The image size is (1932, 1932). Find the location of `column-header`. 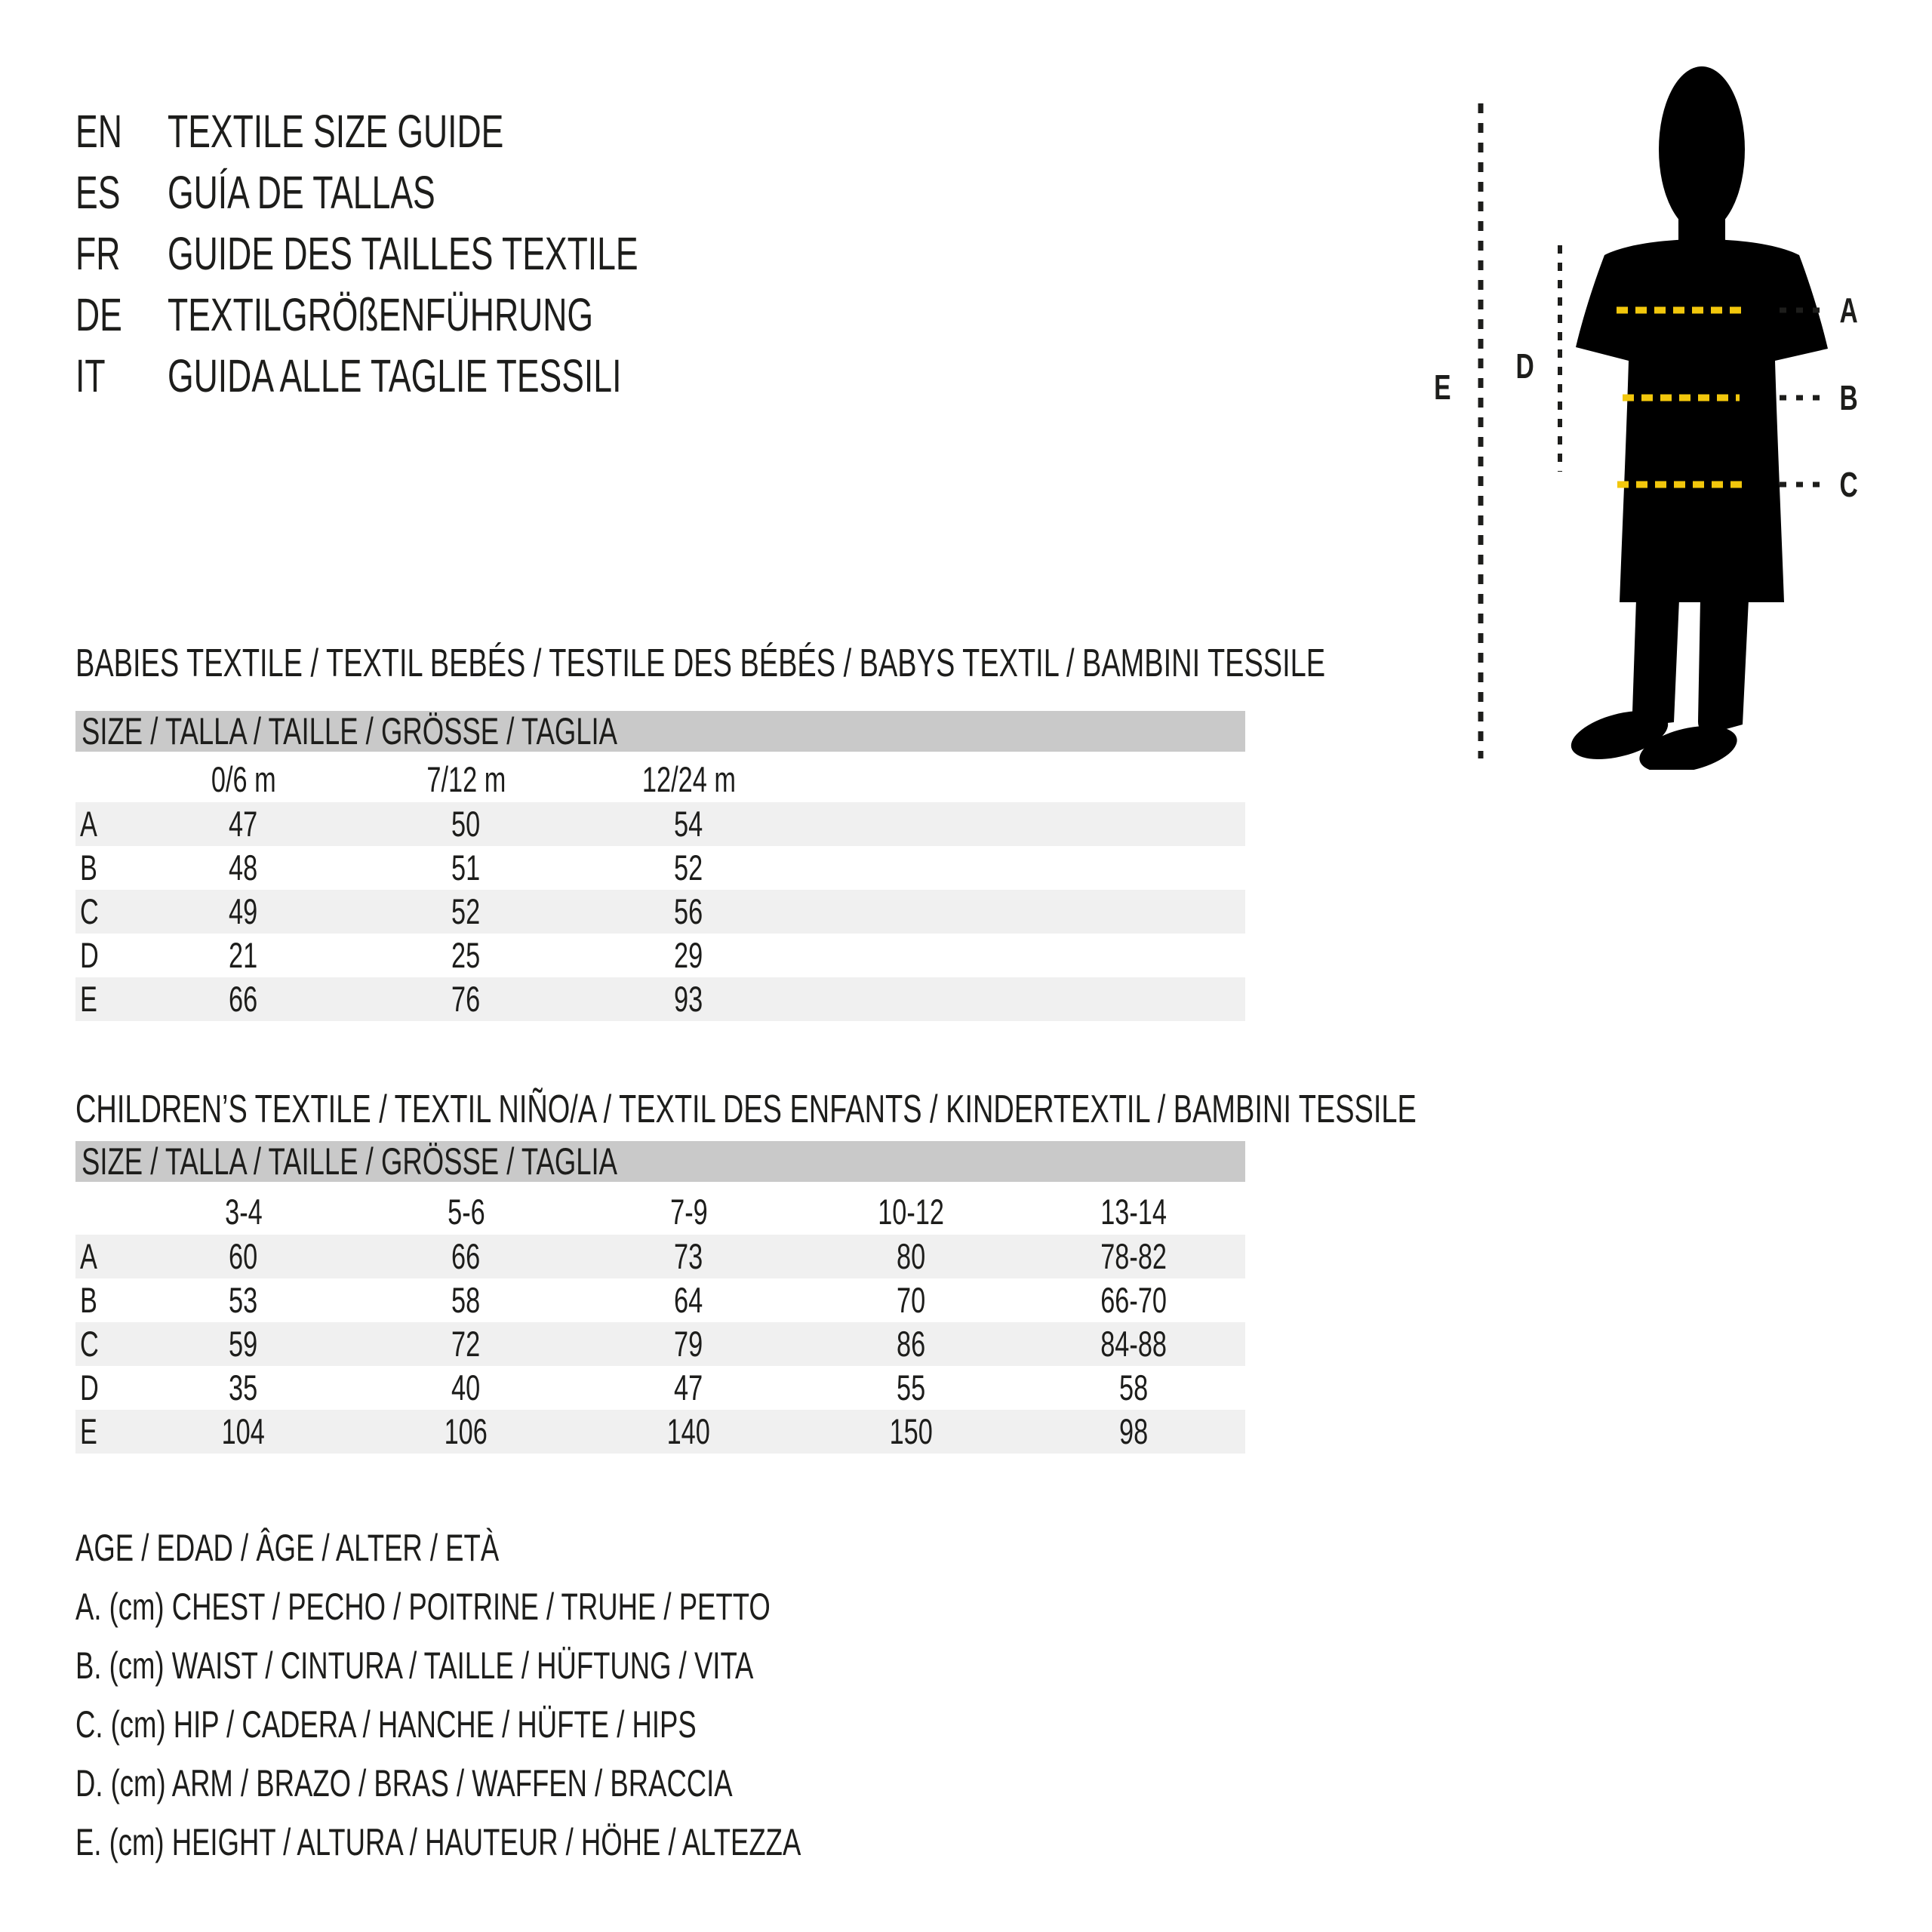

column-header is located at coordinates (911, 779).